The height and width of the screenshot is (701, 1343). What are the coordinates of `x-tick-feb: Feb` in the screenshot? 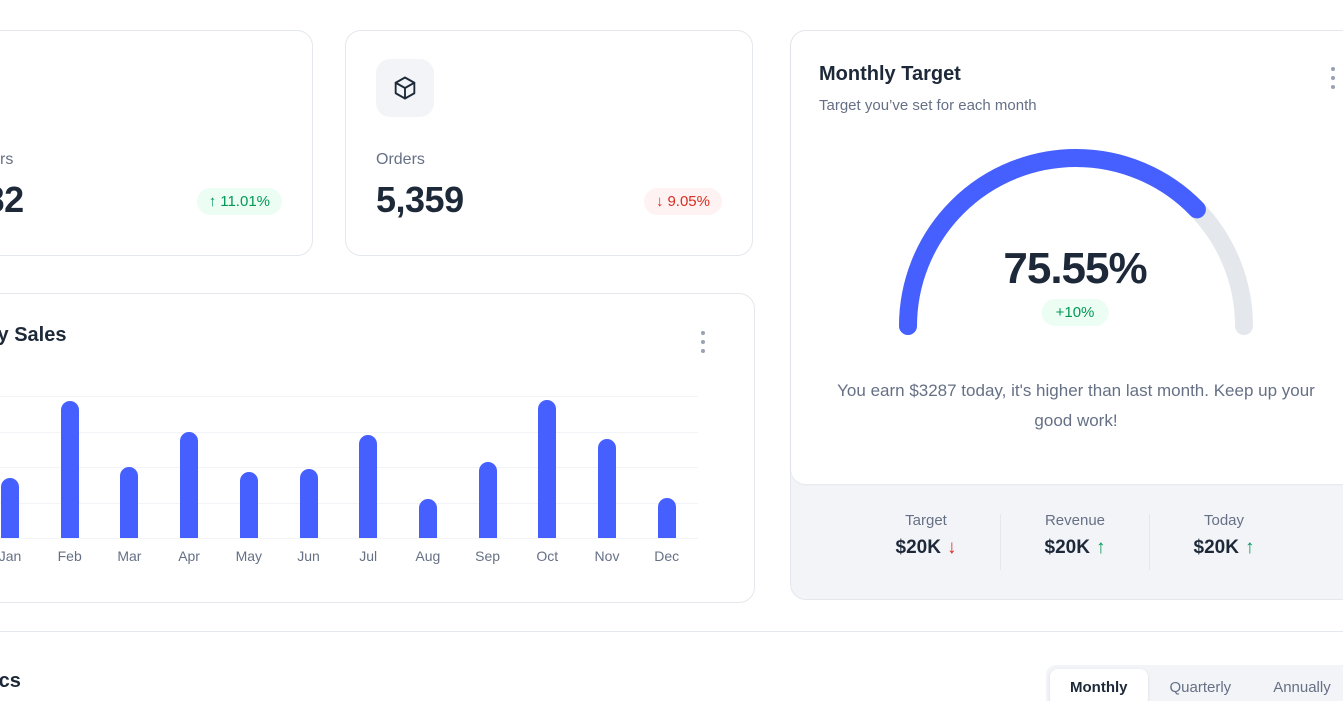 It's located at (69, 556).